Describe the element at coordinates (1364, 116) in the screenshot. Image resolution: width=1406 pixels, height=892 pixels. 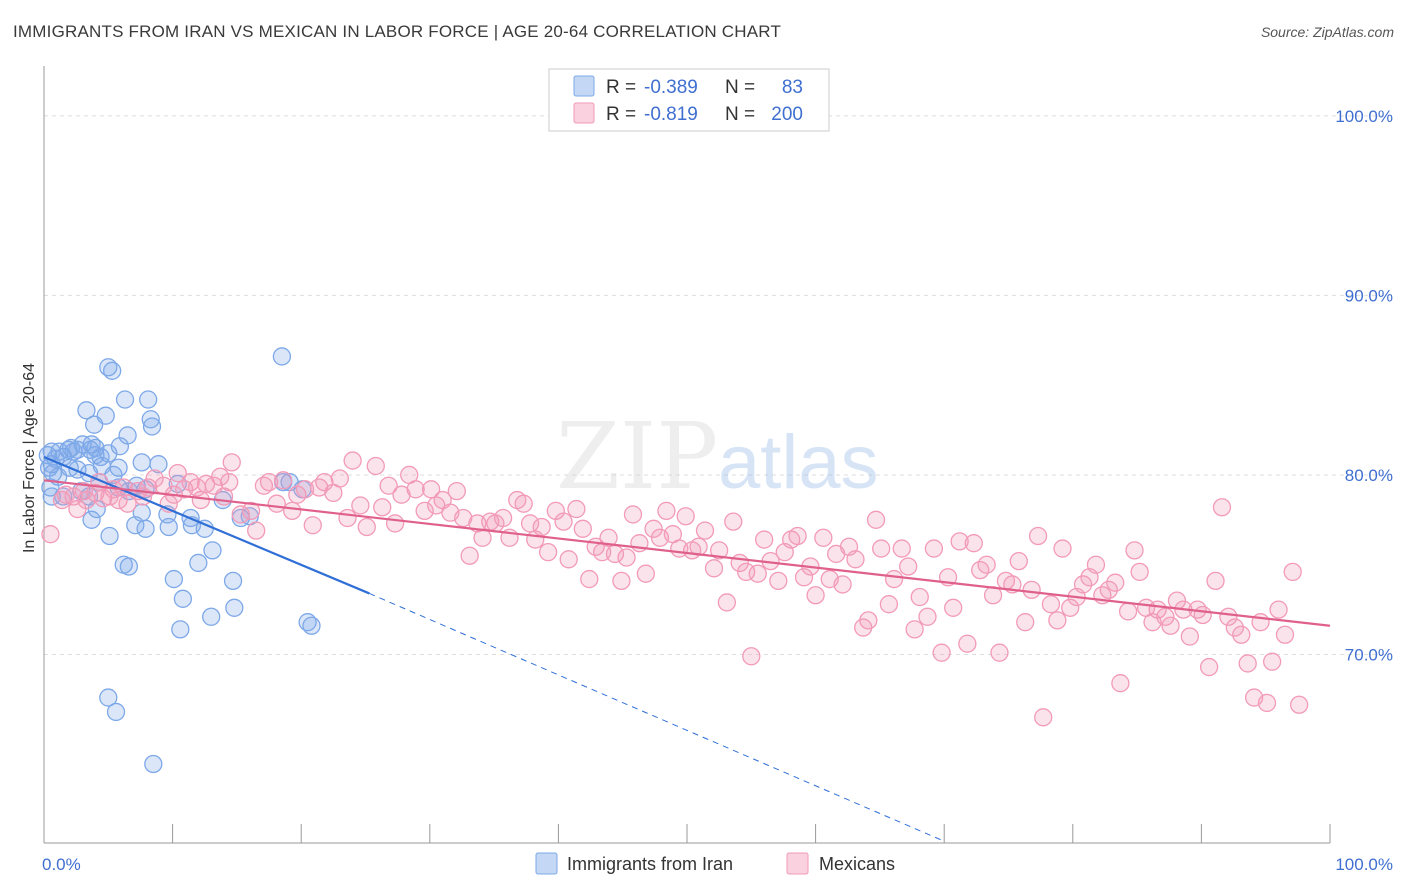
I see `y-tick-label: 100.0%` at that location.